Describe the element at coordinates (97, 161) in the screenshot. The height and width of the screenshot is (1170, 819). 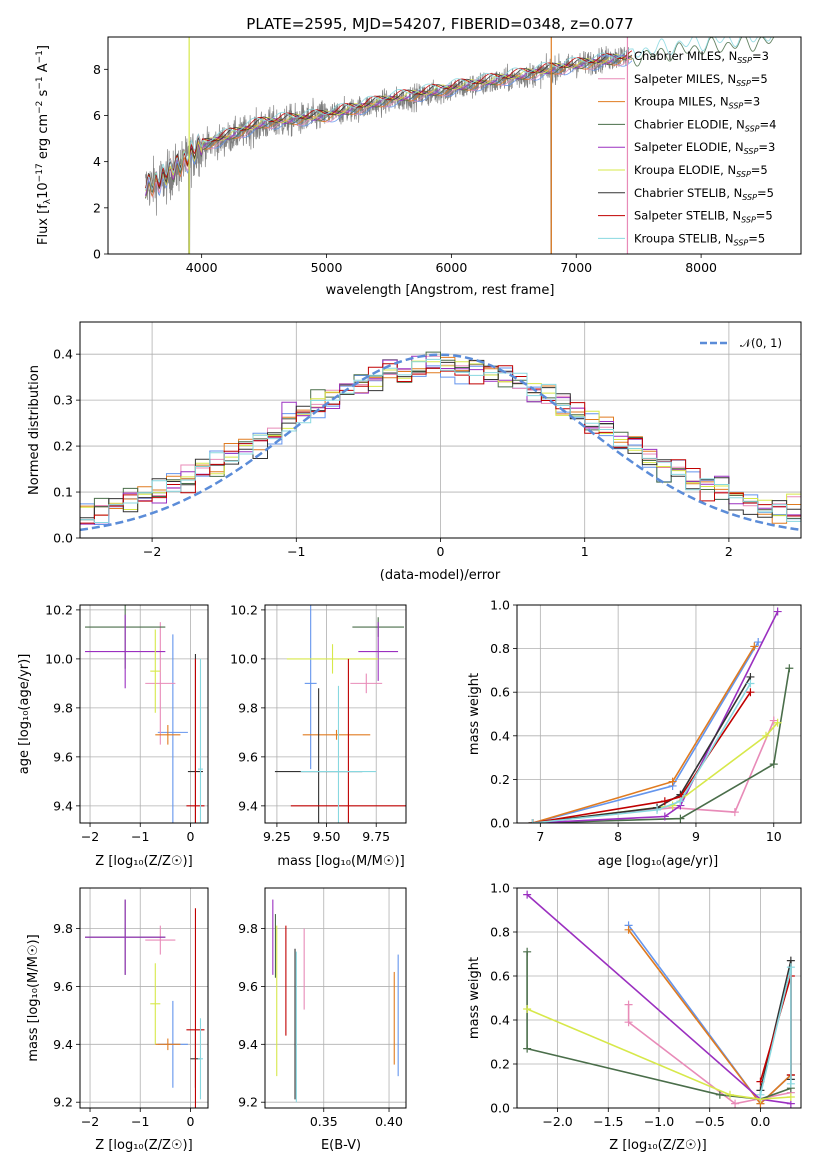
I see `y-tick-label: 4` at that location.